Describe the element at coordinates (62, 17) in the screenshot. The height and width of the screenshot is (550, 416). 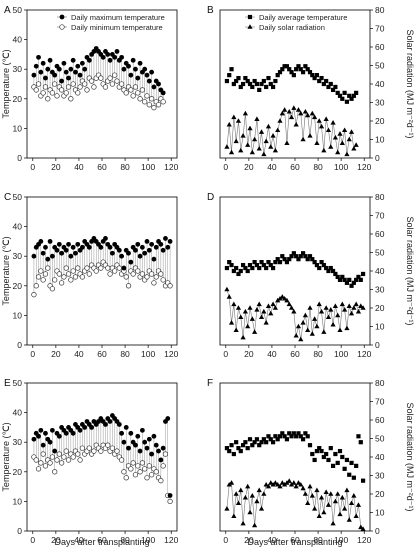
I see `legend-marker-max` at that location.